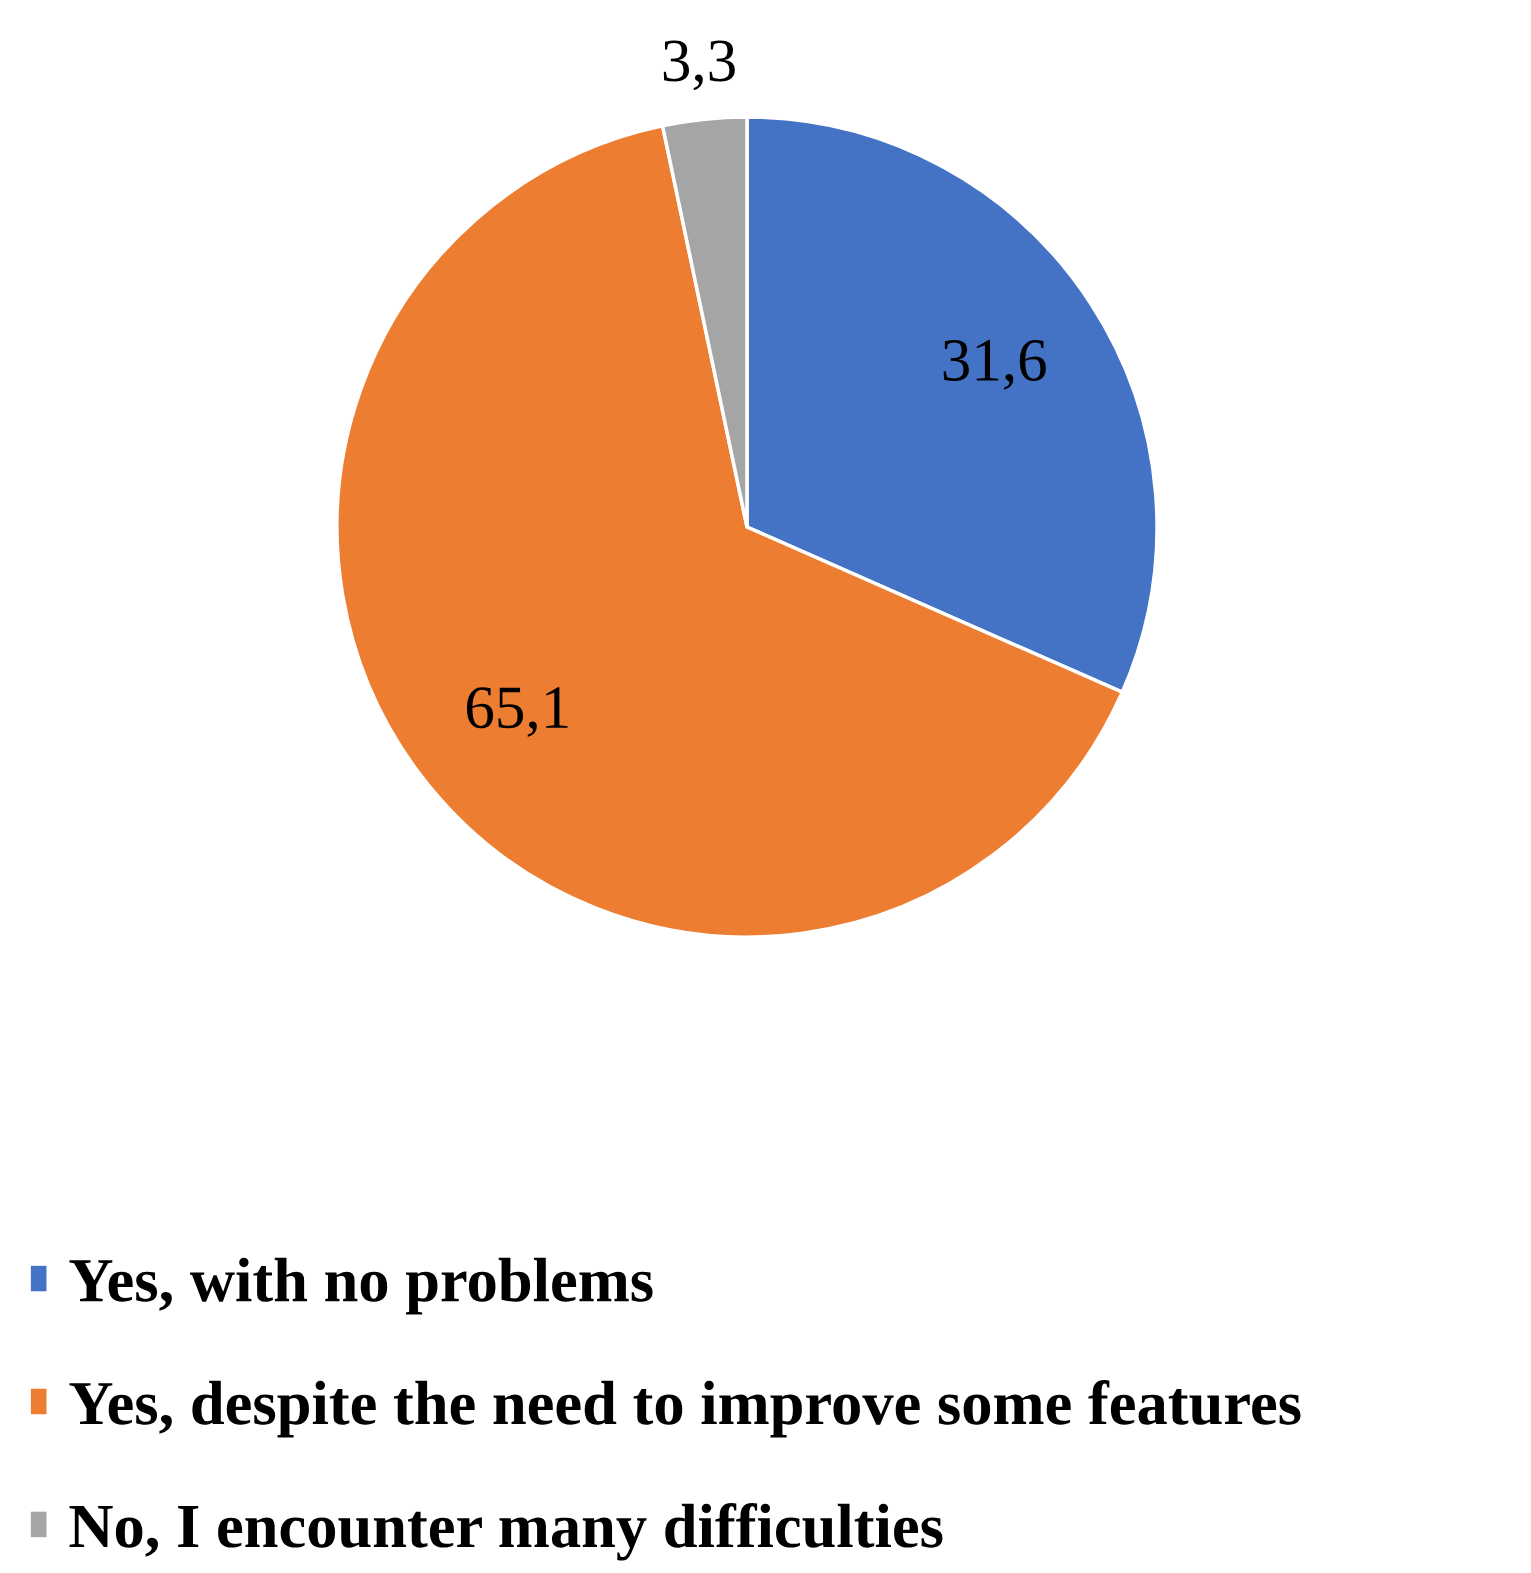 This screenshot has width=1531, height=1573. I want to click on legend-label: No, I encounter many difficulties, so click(506, 1532).